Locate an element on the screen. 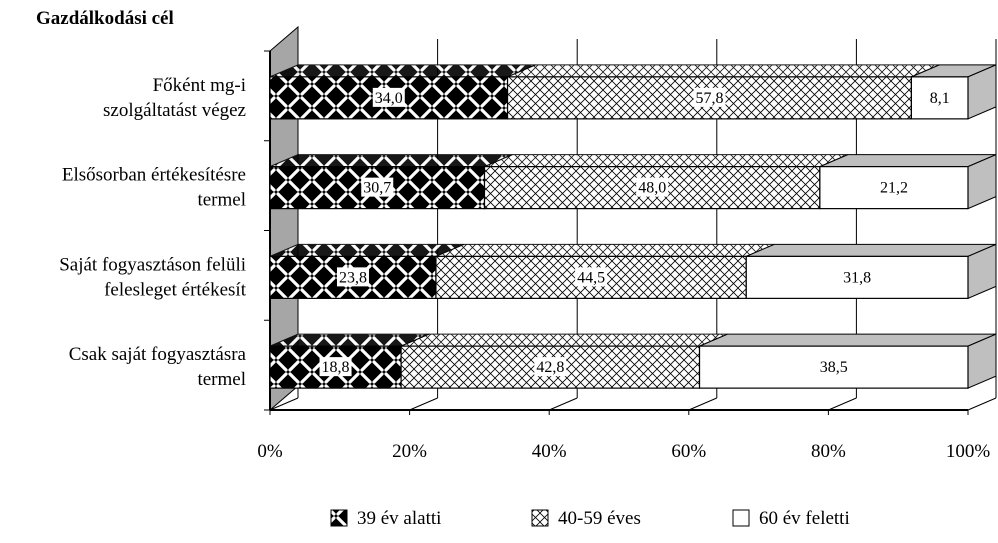 The height and width of the screenshot is (543, 998). x-tick-label: 80% is located at coordinates (828, 451).